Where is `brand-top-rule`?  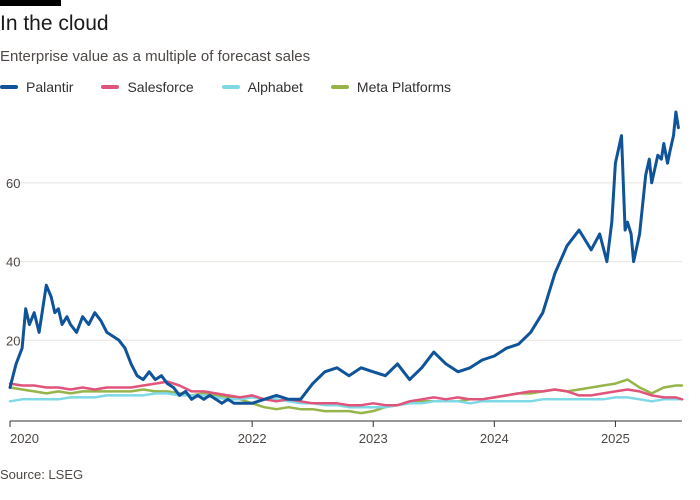 brand-top-rule is located at coordinates (30, 3).